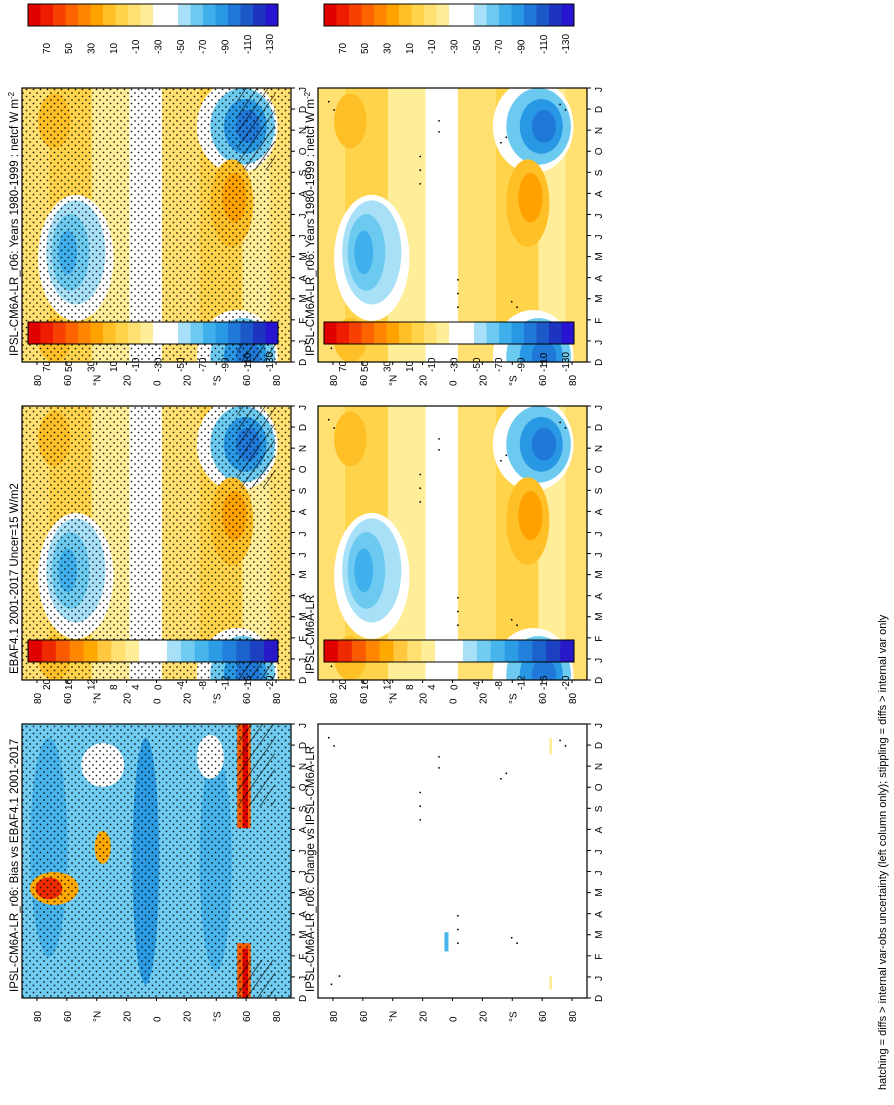 This screenshot has width=894, height=1105. I want to click on colorbar-label: -4, so click(477, 685).